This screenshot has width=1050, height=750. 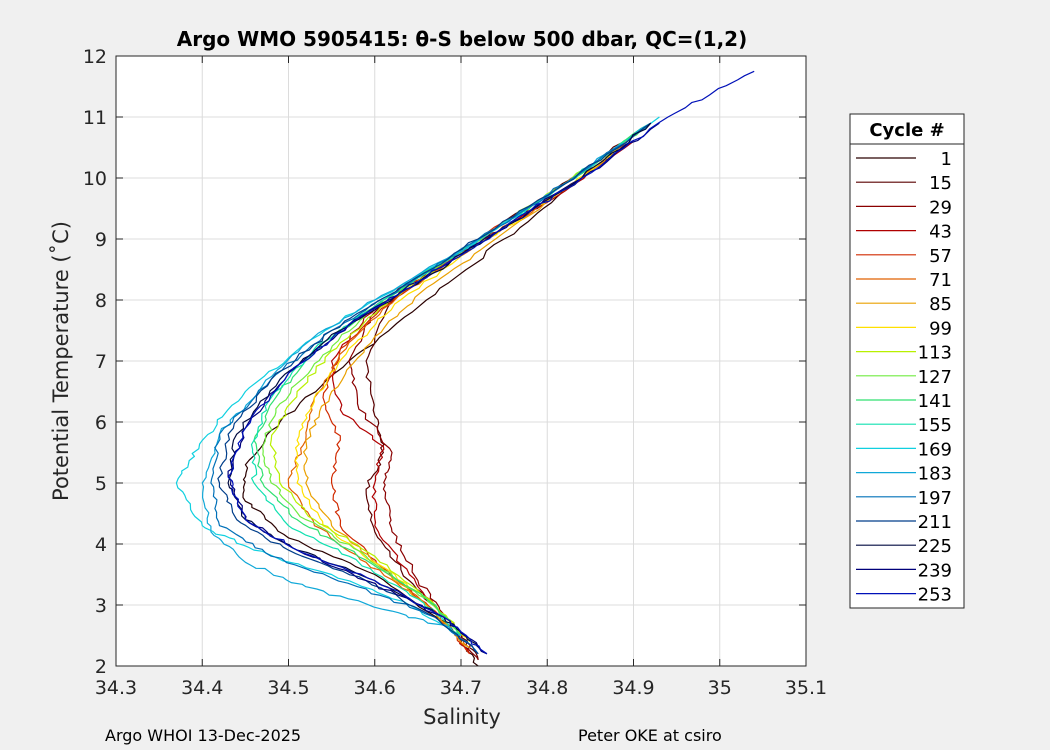 What do you see at coordinates (935, 377) in the screenshot?
I see `legend-entry-label: 127` at bounding box center [935, 377].